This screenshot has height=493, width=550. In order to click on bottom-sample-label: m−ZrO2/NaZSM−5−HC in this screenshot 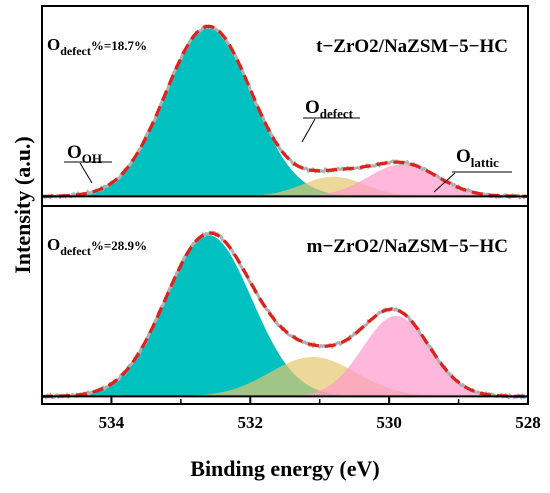, I will do `click(407, 246)`.